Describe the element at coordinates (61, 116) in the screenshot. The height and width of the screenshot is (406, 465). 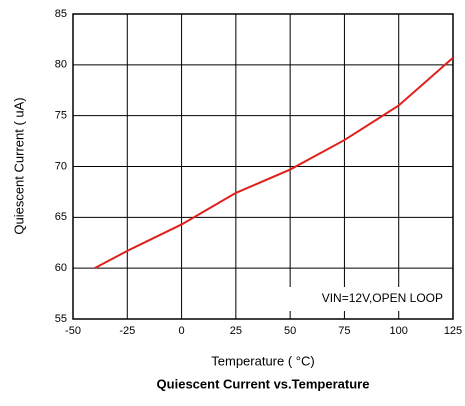
I see `y-tick-label: 75` at that location.